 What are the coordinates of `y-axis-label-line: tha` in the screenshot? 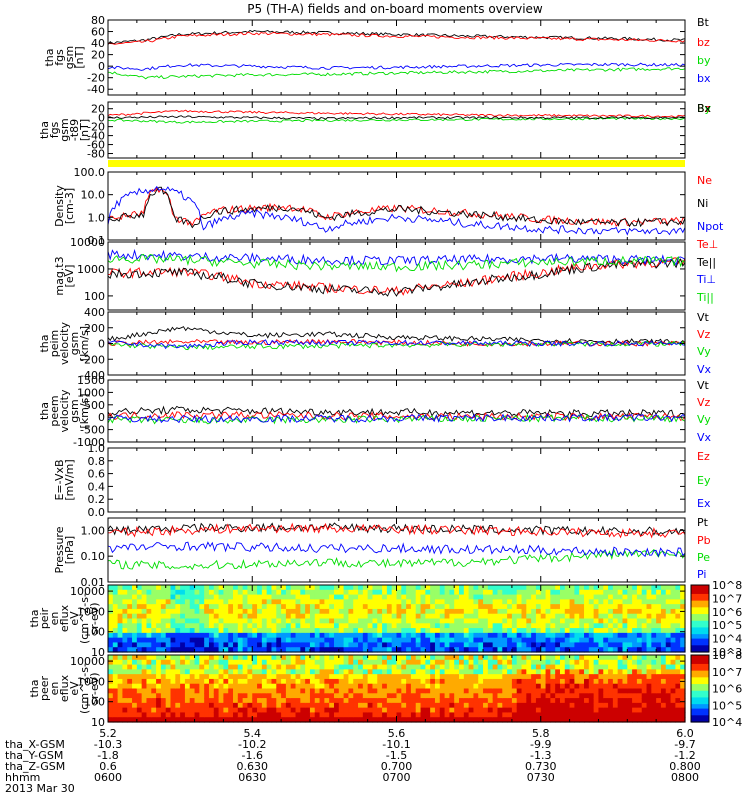 It's located at (34, 618).